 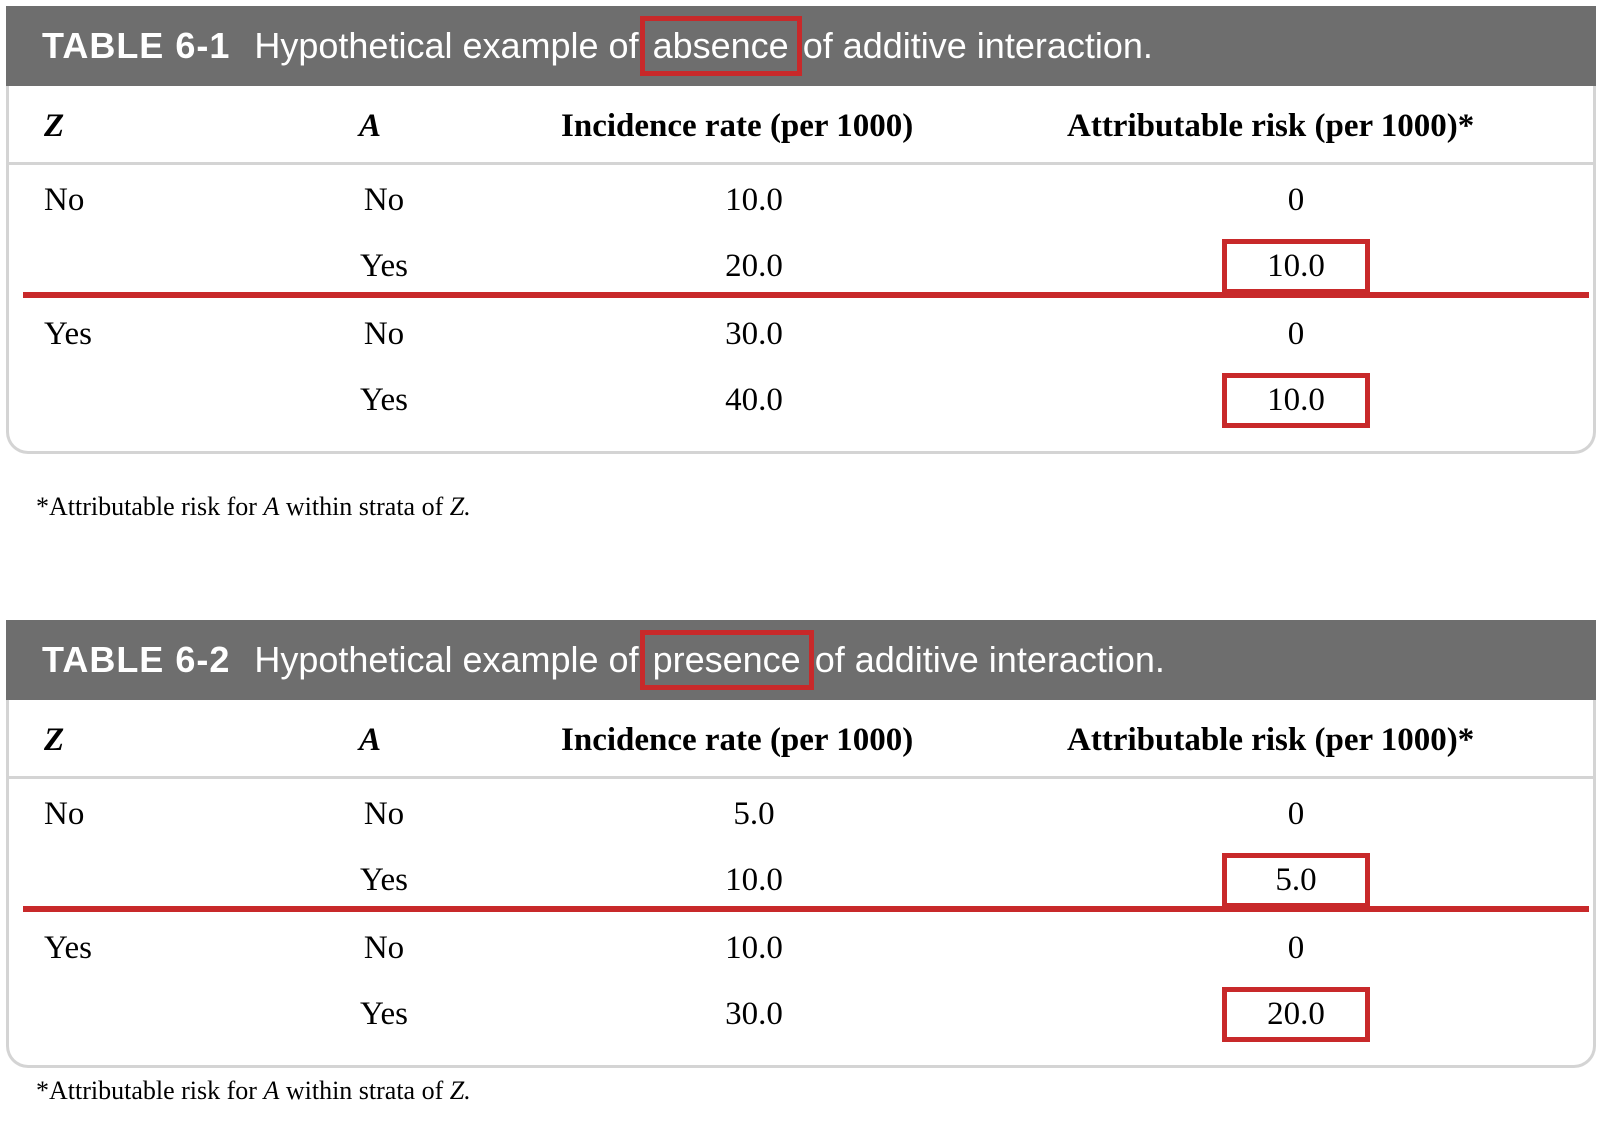 What do you see at coordinates (136, 659) in the screenshot?
I see `table-number: TABLE 6-2` at bounding box center [136, 659].